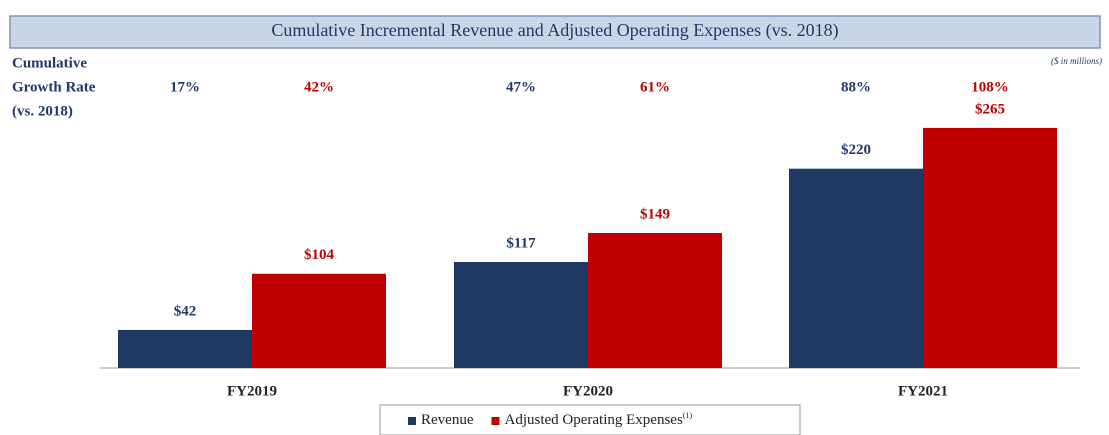 The width and height of the screenshot is (1109, 435). I want to click on legend-name: Revenue, so click(447, 420).